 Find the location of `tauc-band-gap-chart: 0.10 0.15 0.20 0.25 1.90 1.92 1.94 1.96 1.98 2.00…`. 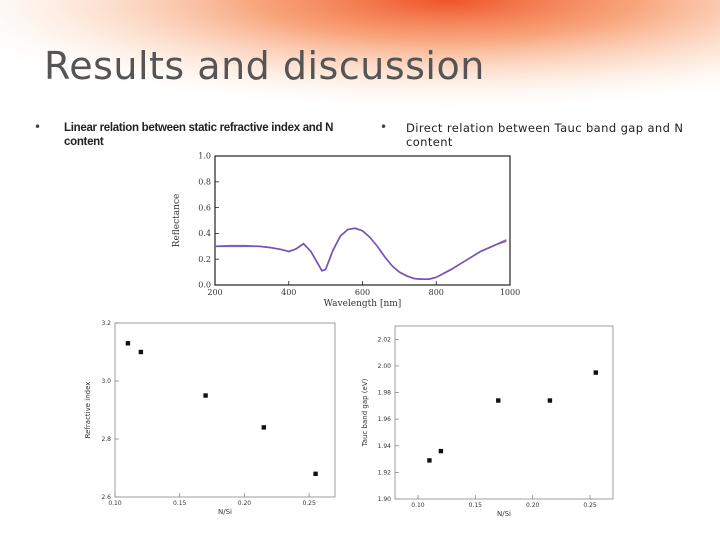

tauc-band-gap-chart: 0.10 0.15 0.20 0.25 1.90 1.92 1.94 1.96 1.98 2.00… is located at coordinates (487, 421).